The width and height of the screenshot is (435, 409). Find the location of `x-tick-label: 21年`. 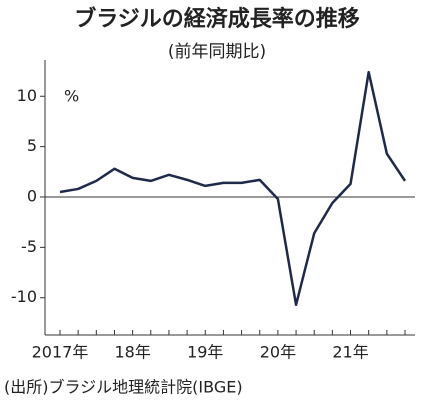

x-tick-label: 21年 is located at coordinates (350, 352).